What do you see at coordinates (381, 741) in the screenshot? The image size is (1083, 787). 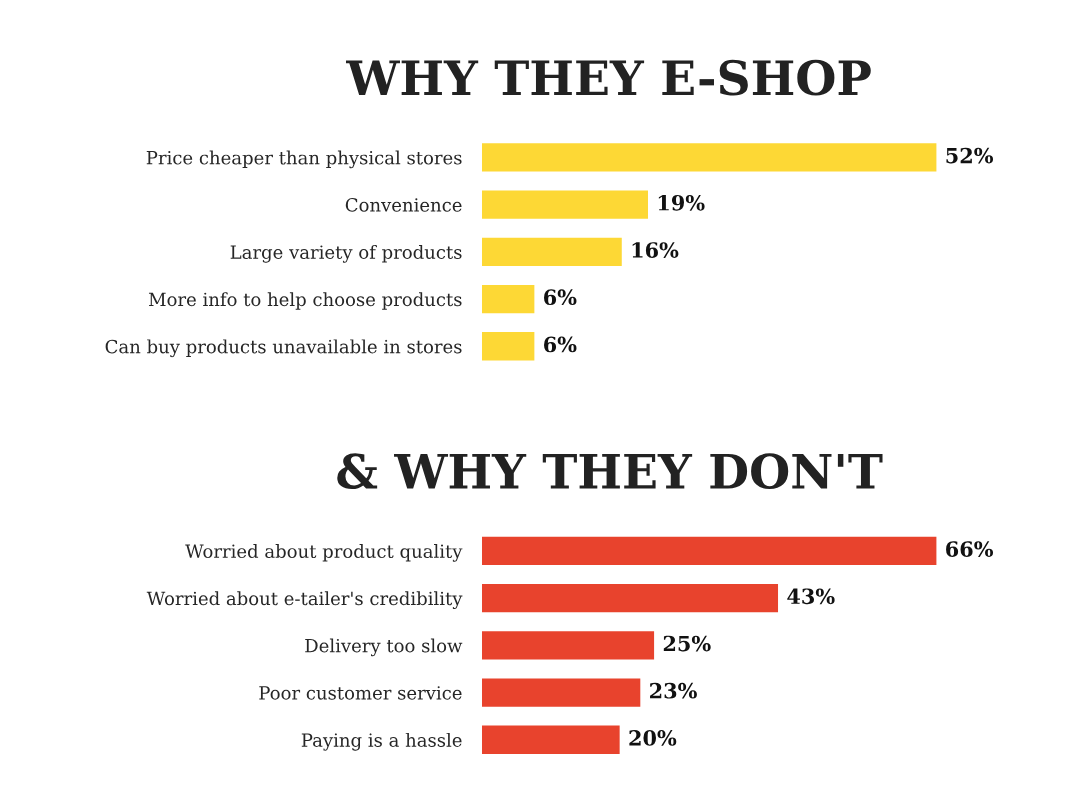 I see `y-tick-label: Paying is a hassle` at bounding box center [381, 741].